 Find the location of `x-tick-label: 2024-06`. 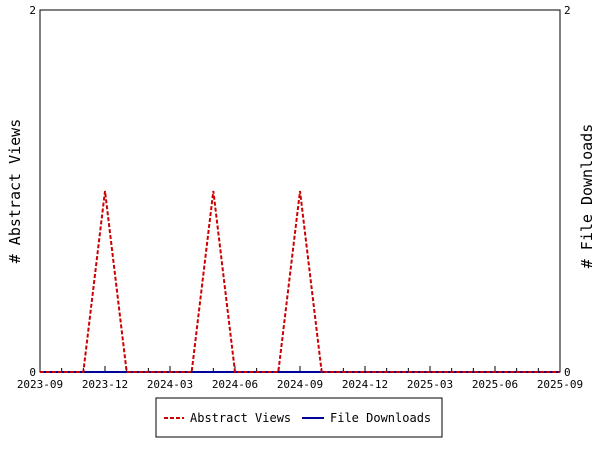

x-tick-label: 2024-06 is located at coordinates (235, 384).